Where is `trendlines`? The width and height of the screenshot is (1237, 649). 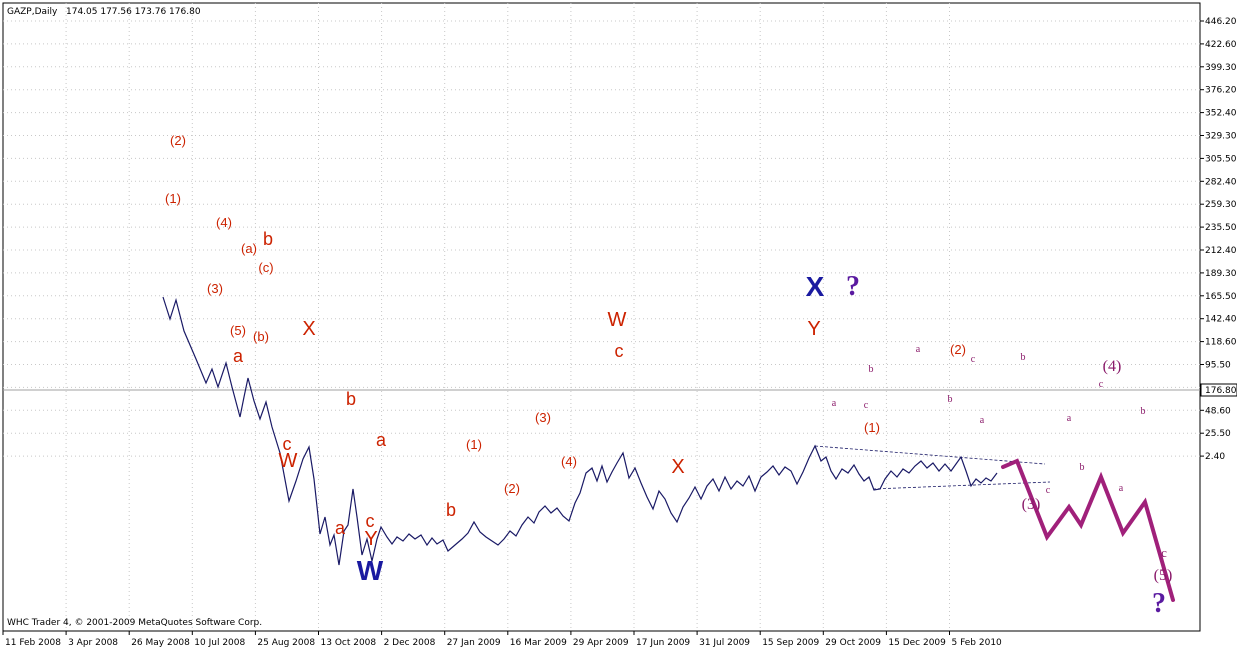
trendlines is located at coordinates (932, 467).